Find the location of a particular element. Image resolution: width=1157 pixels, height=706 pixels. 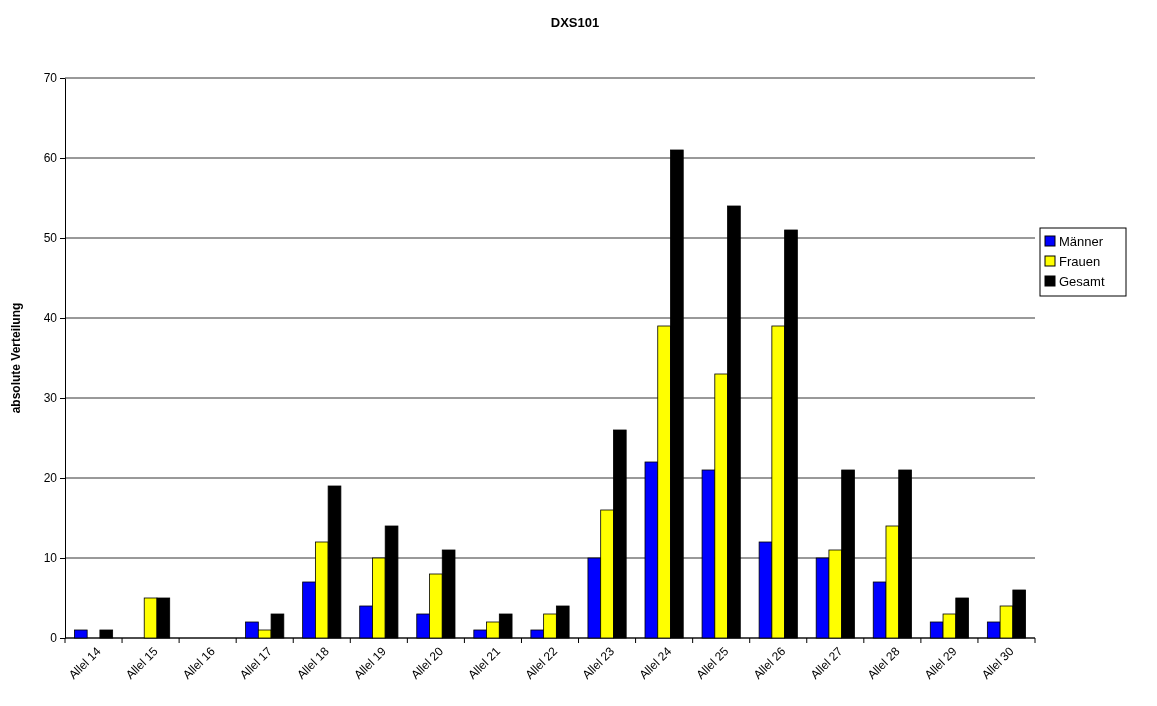

legend-label: Gesamt is located at coordinates (1082, 281).